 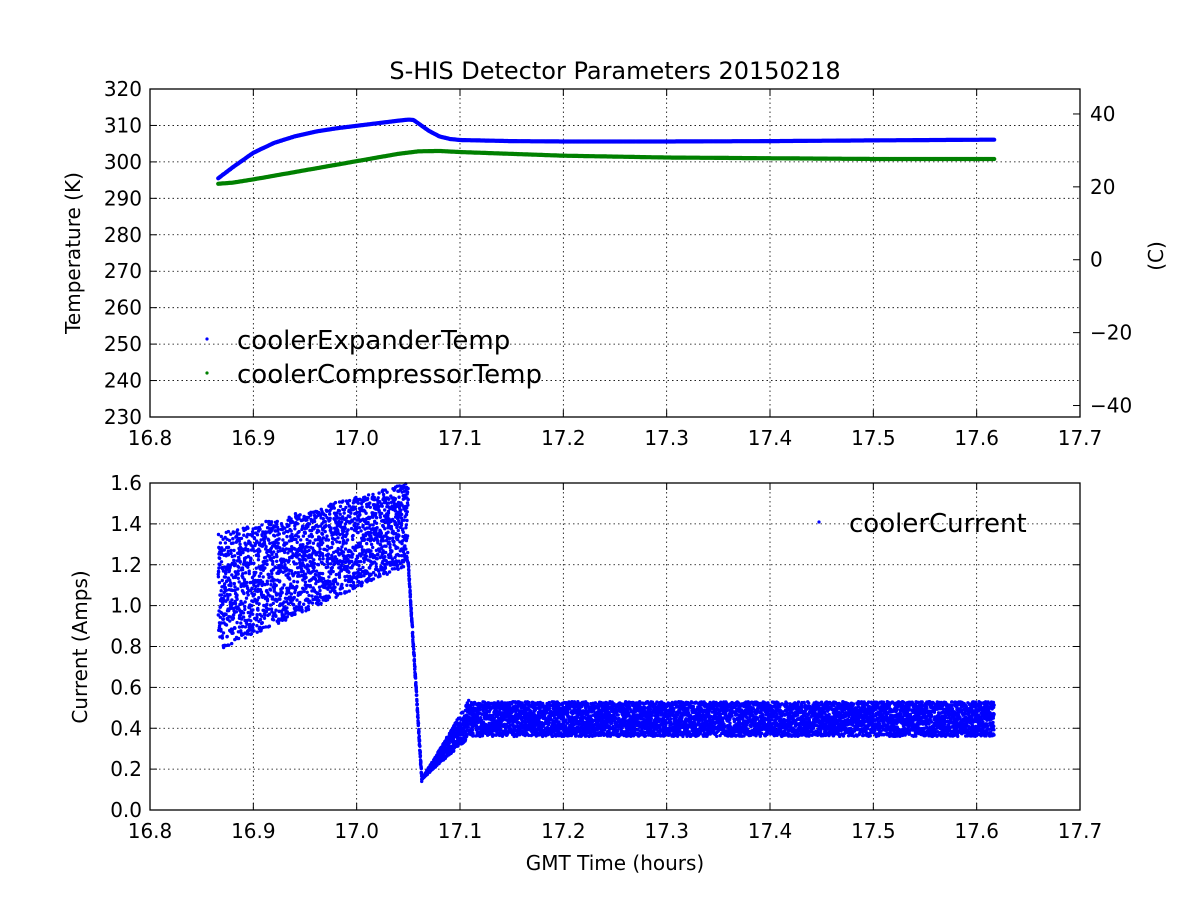 What do you see at coordinates (356, 438) in the screenshot?
I see `temperature-xtick-label: 17.0` at bounding box center [356, 438].